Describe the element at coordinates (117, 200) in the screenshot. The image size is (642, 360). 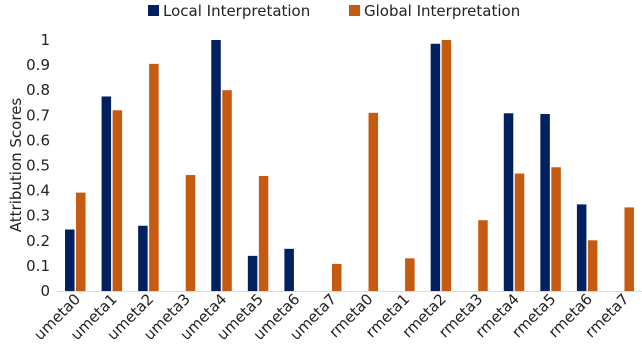
I see `bar-global-umeta1` at that location.